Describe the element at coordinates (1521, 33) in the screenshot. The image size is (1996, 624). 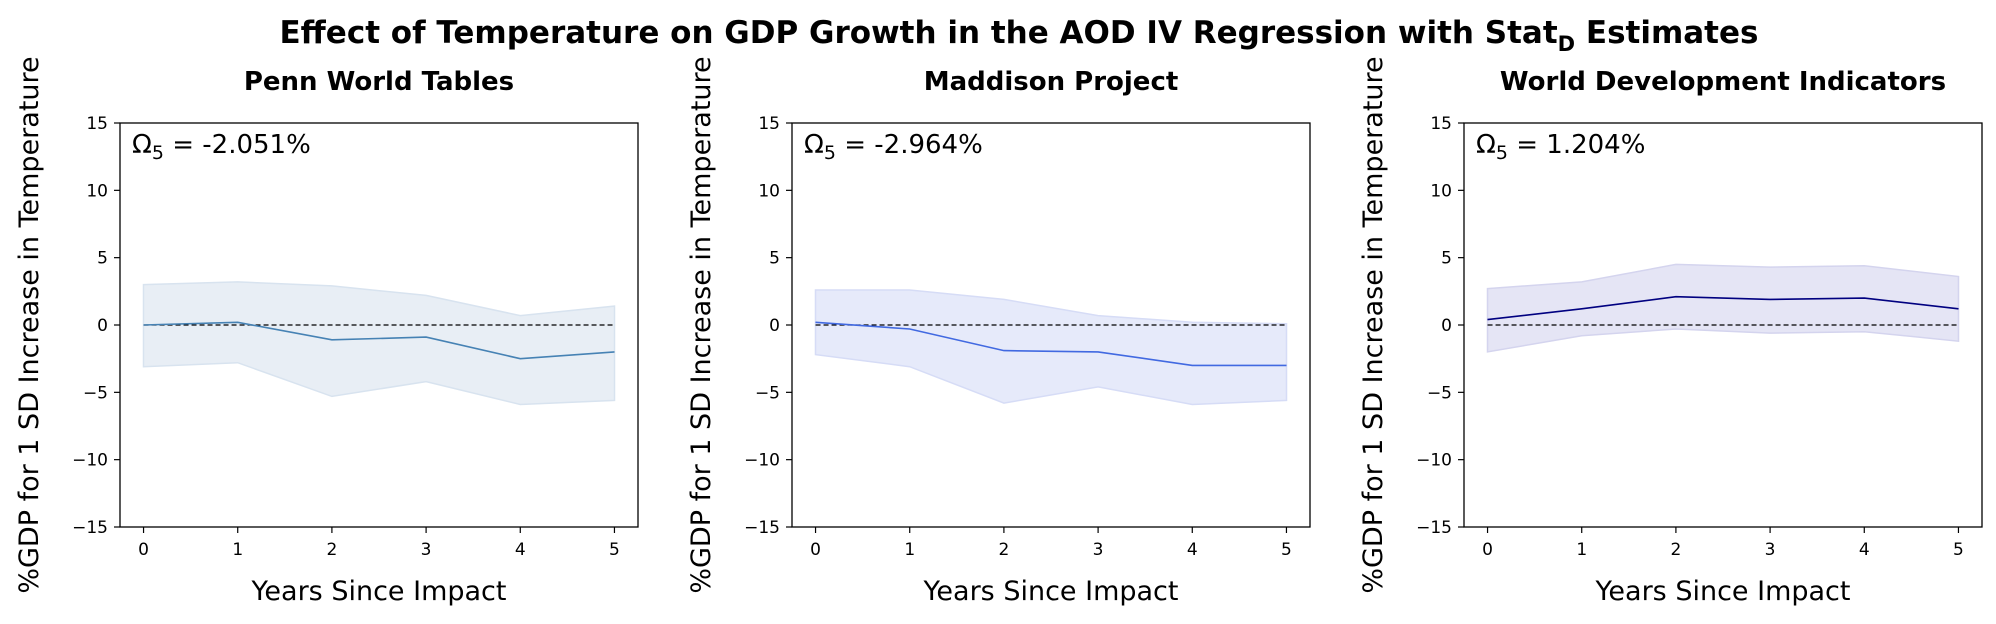
I see `figure-title-stat: Stat` at that location.